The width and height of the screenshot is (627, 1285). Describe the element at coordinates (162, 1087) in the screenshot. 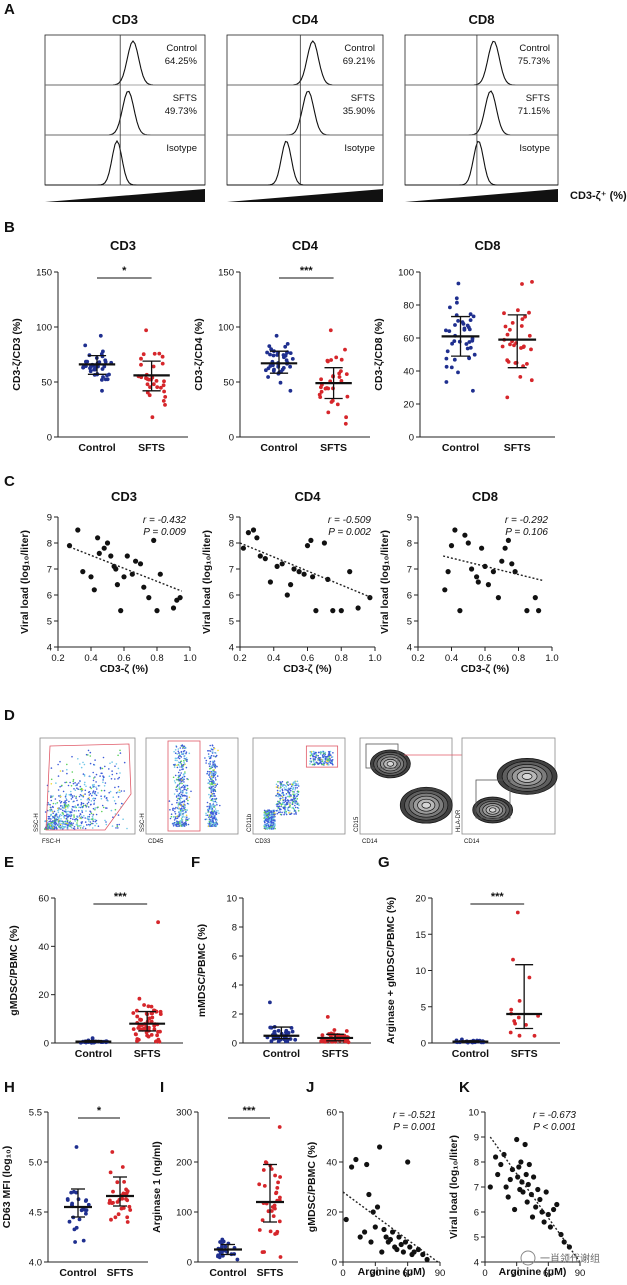

I see `panel-letter-I: I` at that location.